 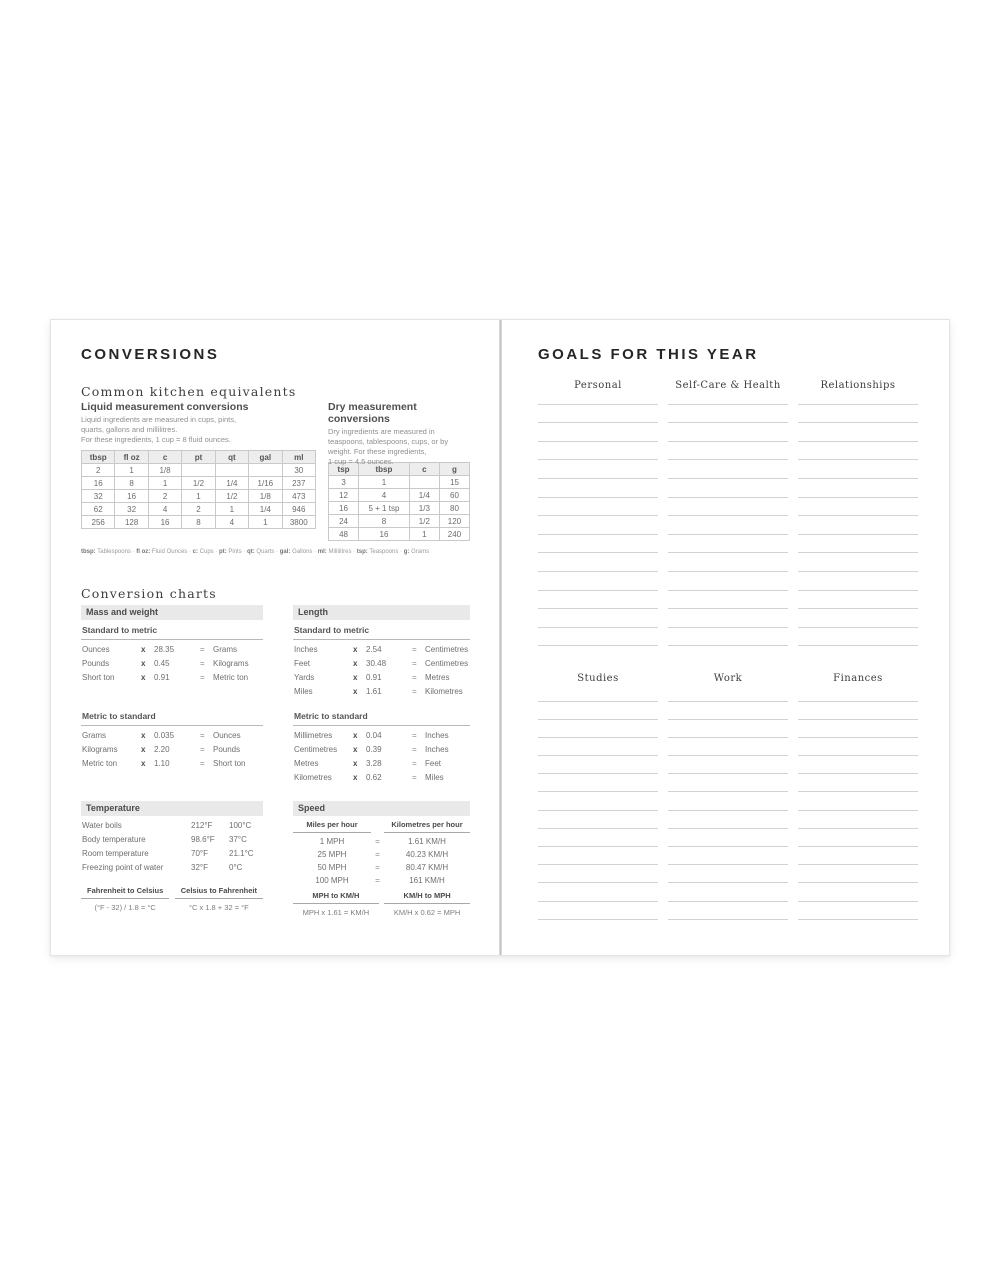 What do you see at coordinates (227, 735) in the screenshot?
I see `conversion-to-unit: Ounces` at bounding box center [227, 735].